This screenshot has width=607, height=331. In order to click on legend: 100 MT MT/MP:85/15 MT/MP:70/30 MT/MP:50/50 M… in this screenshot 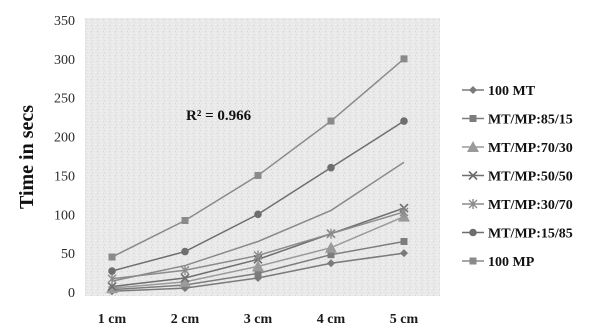, I will do `click(517, 177)`.